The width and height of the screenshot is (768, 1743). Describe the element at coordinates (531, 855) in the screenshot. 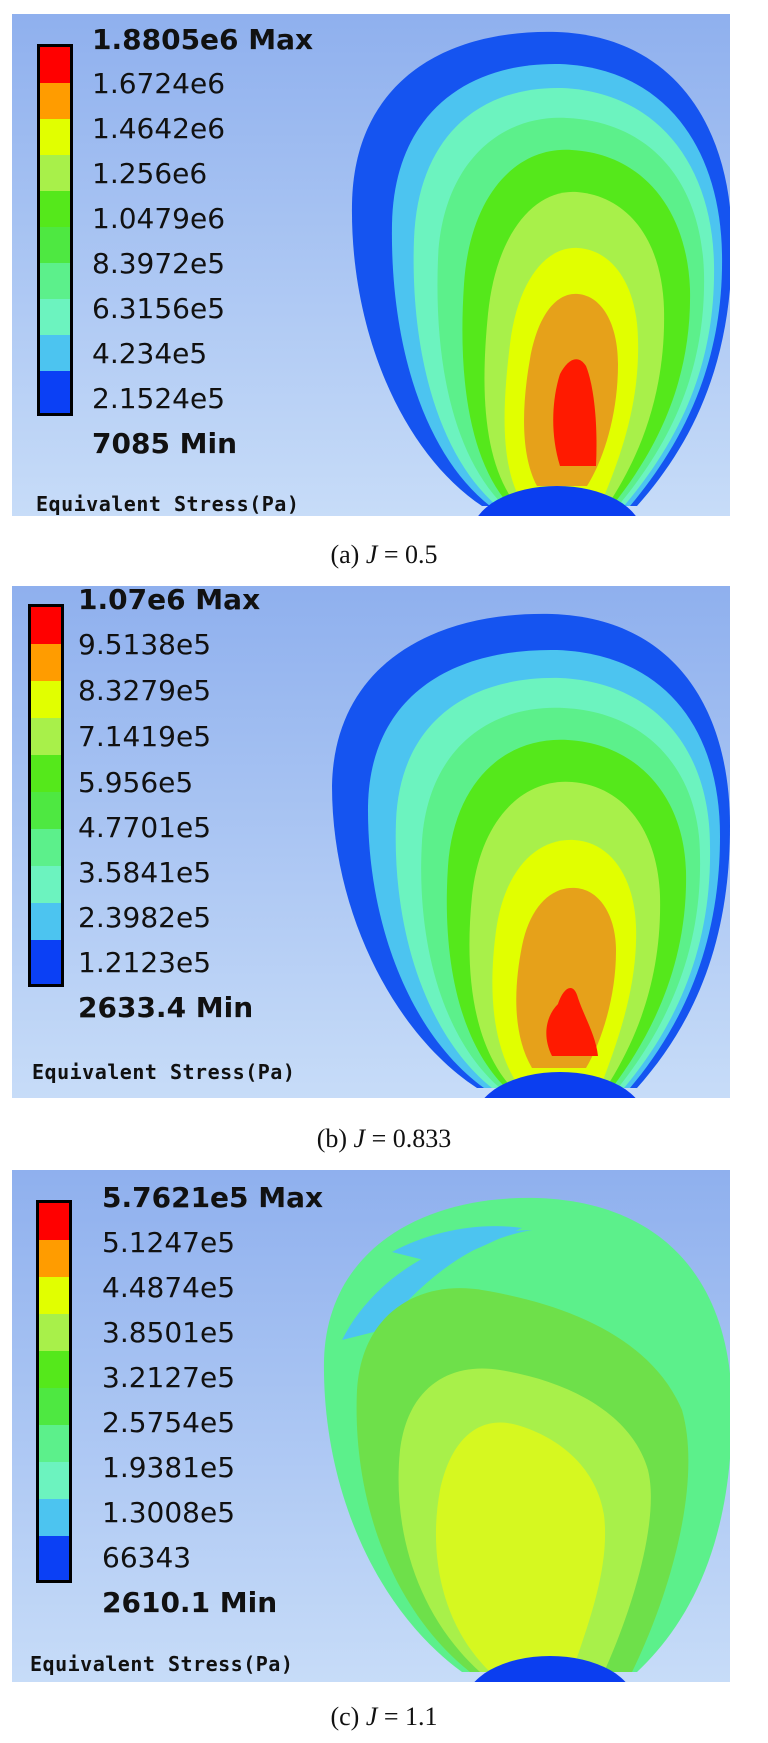

I see `blade-b` at that location.